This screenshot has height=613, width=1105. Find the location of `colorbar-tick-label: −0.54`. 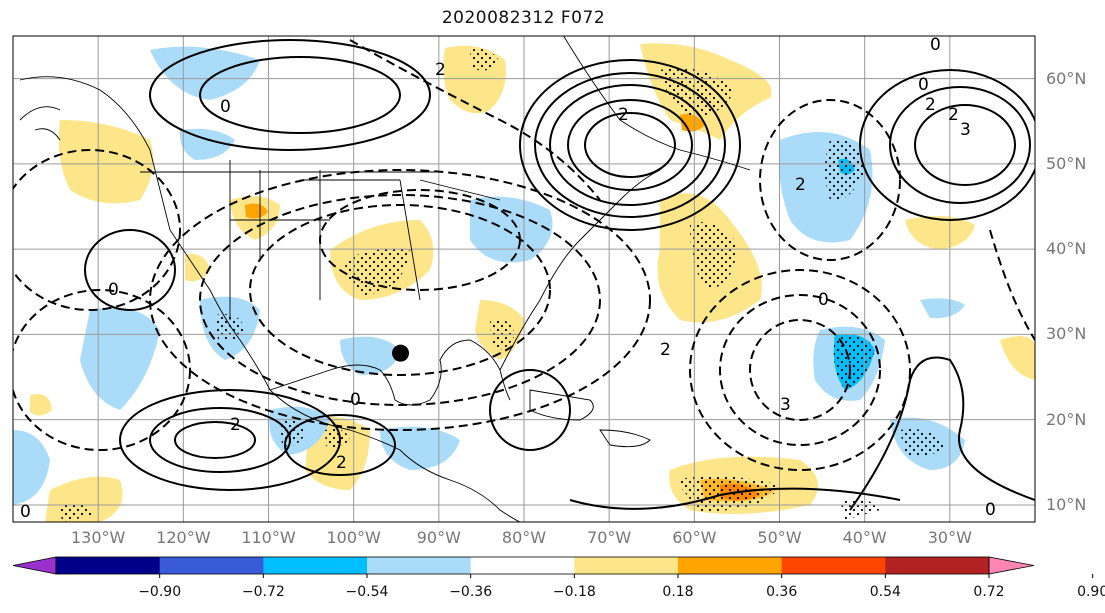

colorbar-tick-label: −0.54 is located at coordinates (367, 592).